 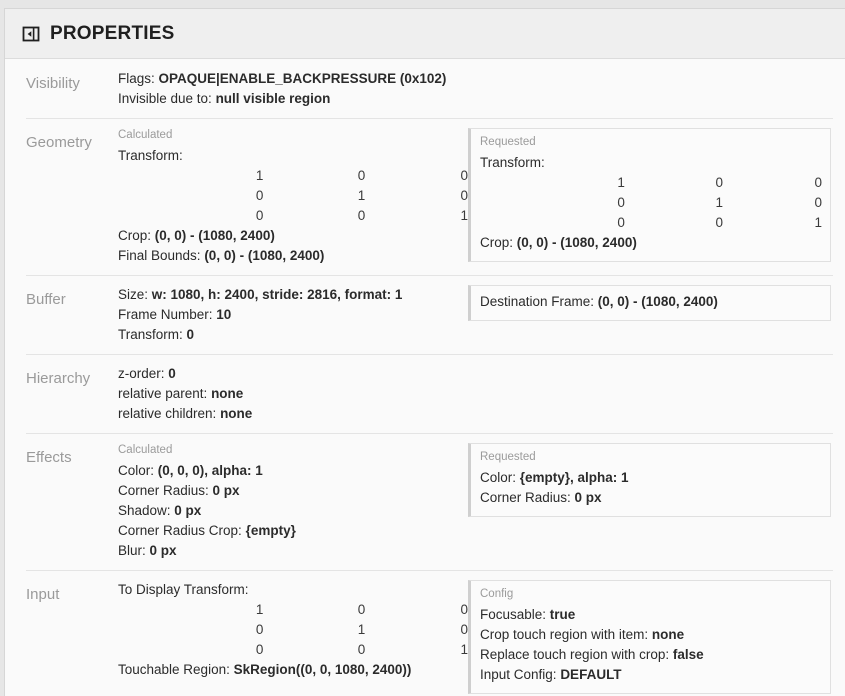 What do you see at coordinates (302, 78) in the screenshot?
I see `property-value: OPAQUE|ENABLE_BACKPRESSURE (0x102)` at bounding box center [302, 78].